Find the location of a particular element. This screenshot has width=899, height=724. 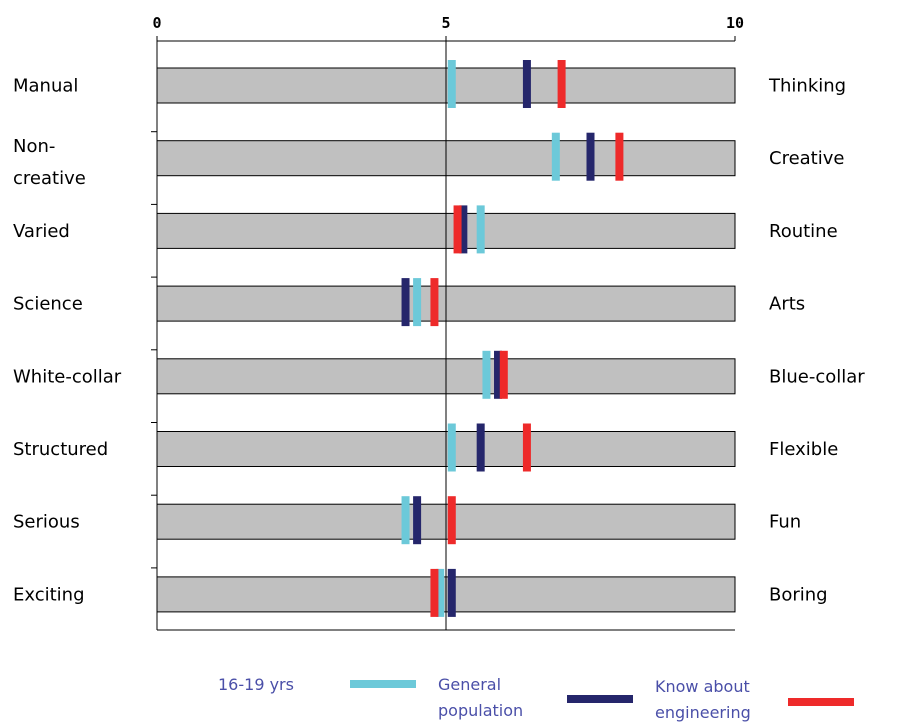

row-label-left-6: Serious is located at coordinates (46, 522).